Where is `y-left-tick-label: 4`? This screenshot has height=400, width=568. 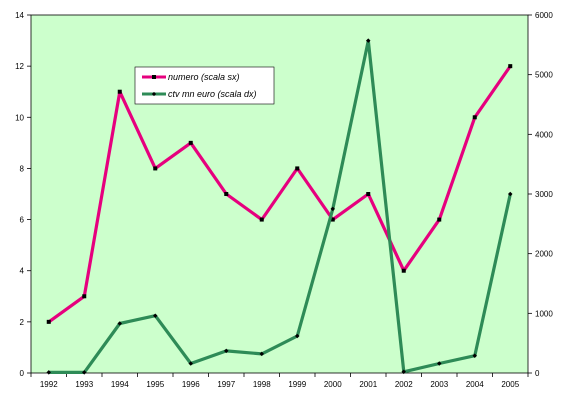 y-left-tick-label: 4 is located at coordinates (22, 271).